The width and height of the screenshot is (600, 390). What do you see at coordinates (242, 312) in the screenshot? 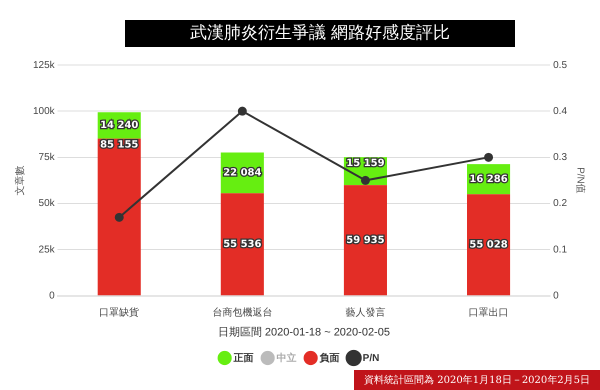
I see `x-tick-label: 台商包機返台` at bounding box center [242, 312].